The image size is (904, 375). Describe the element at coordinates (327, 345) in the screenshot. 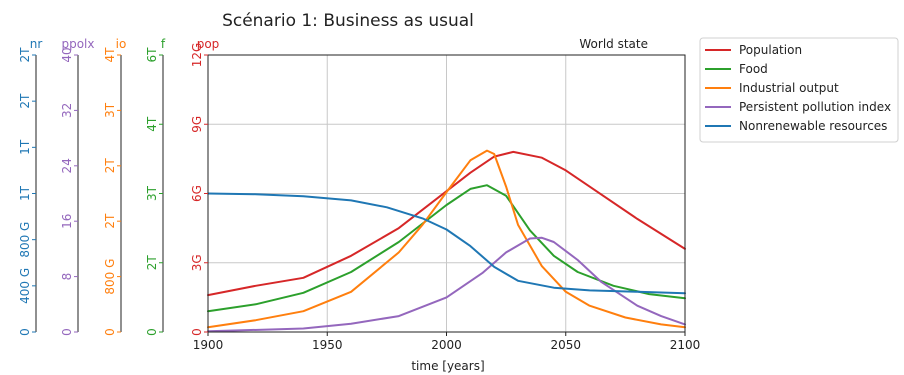

I see `x-tick-label: 1950` at that location.